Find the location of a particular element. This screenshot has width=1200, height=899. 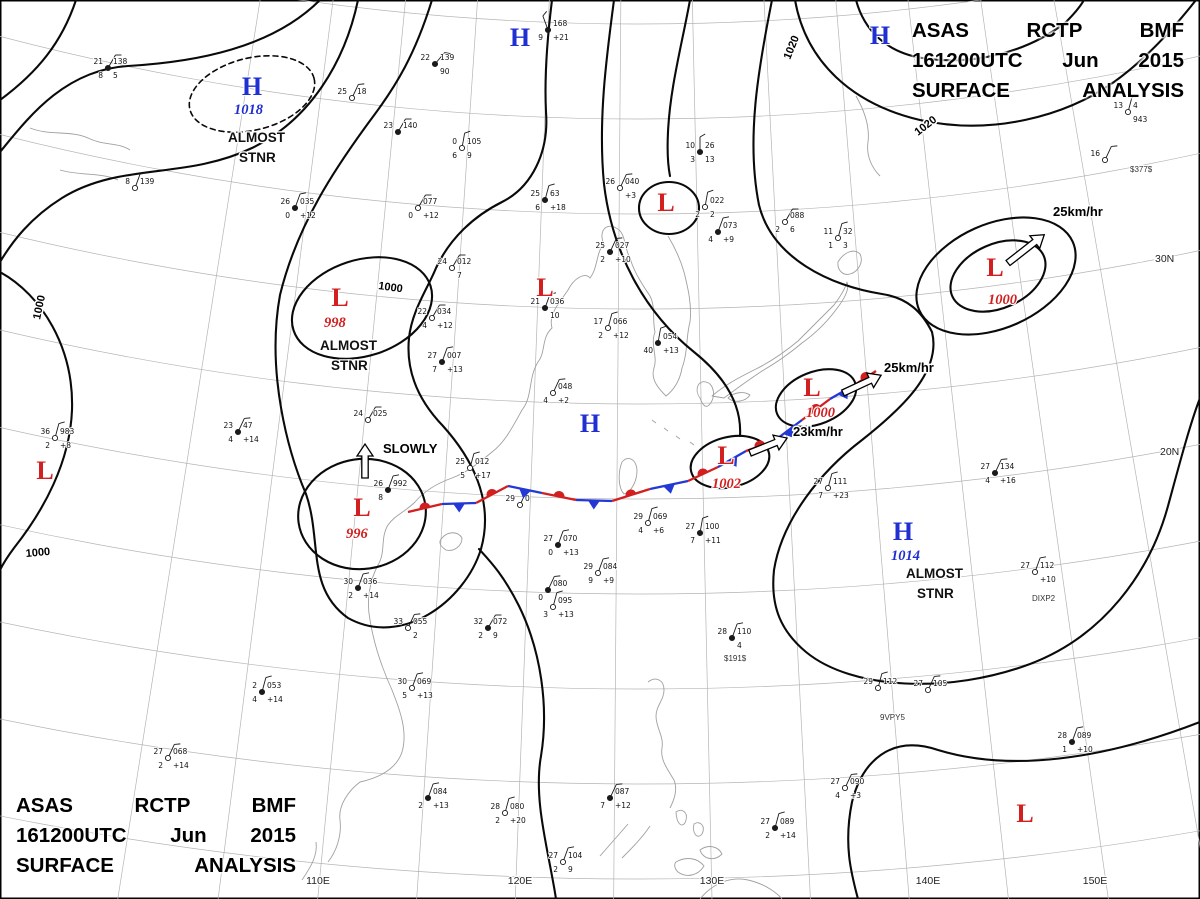

station-plot: 17 066 2 +12 is located at coordinates (611, 326).